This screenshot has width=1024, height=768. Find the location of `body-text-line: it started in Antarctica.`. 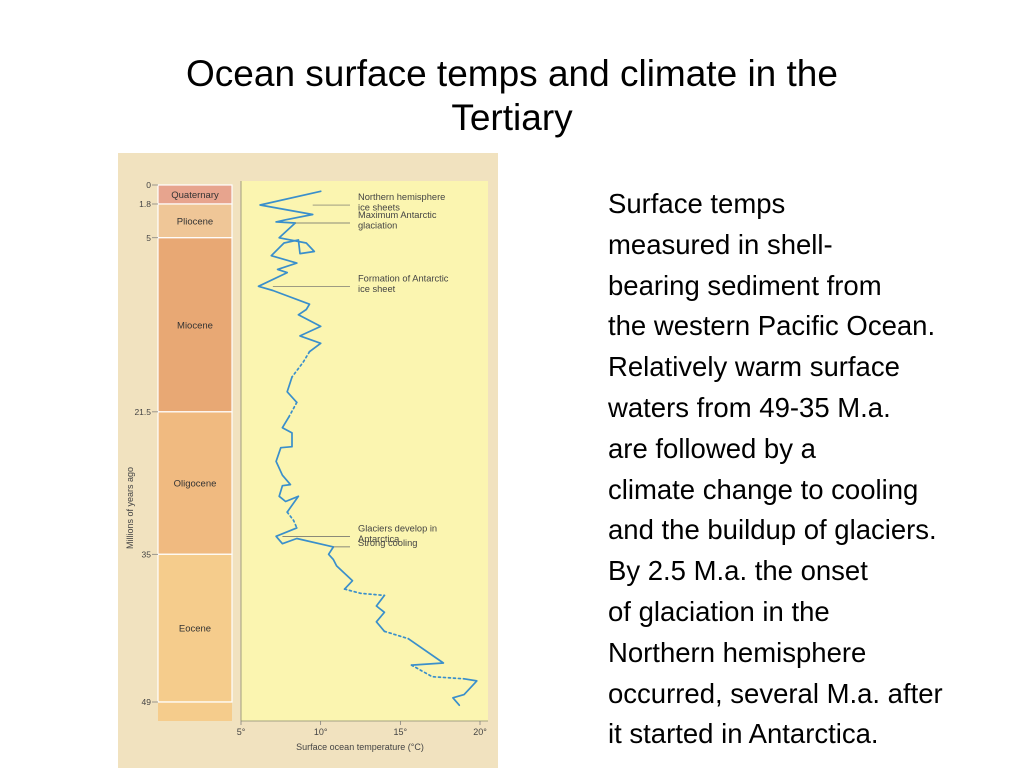

body-text-line: it started in Antarctica. is located at coordinates (743, 734).